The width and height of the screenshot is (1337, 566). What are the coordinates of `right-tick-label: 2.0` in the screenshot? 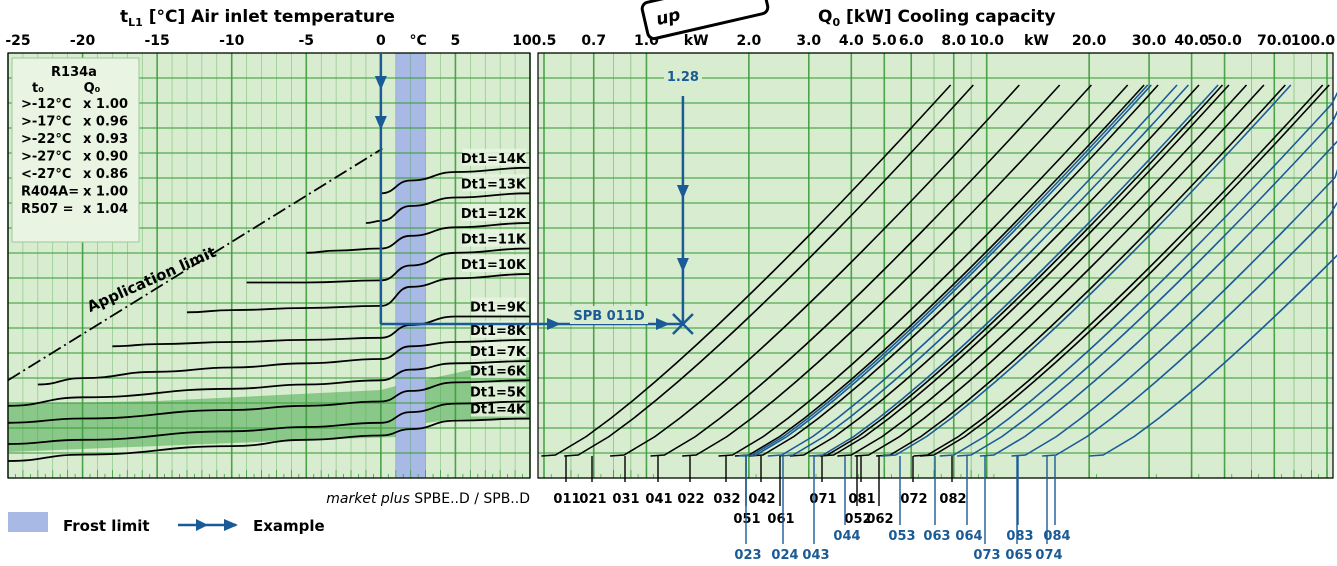 It's located at (748, 41).